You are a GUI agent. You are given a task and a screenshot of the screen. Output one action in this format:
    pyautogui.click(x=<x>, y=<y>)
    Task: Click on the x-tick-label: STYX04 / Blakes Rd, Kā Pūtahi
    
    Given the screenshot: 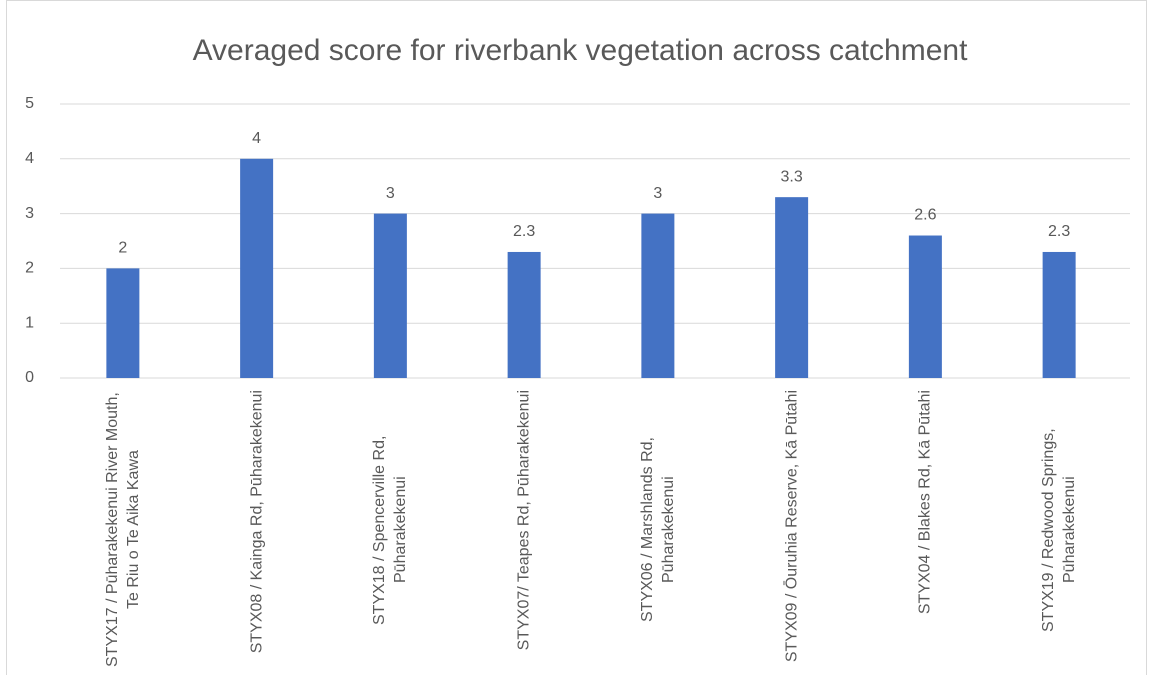 What is the action you would take?
    pyautogui.click(x=925, y=502)
    